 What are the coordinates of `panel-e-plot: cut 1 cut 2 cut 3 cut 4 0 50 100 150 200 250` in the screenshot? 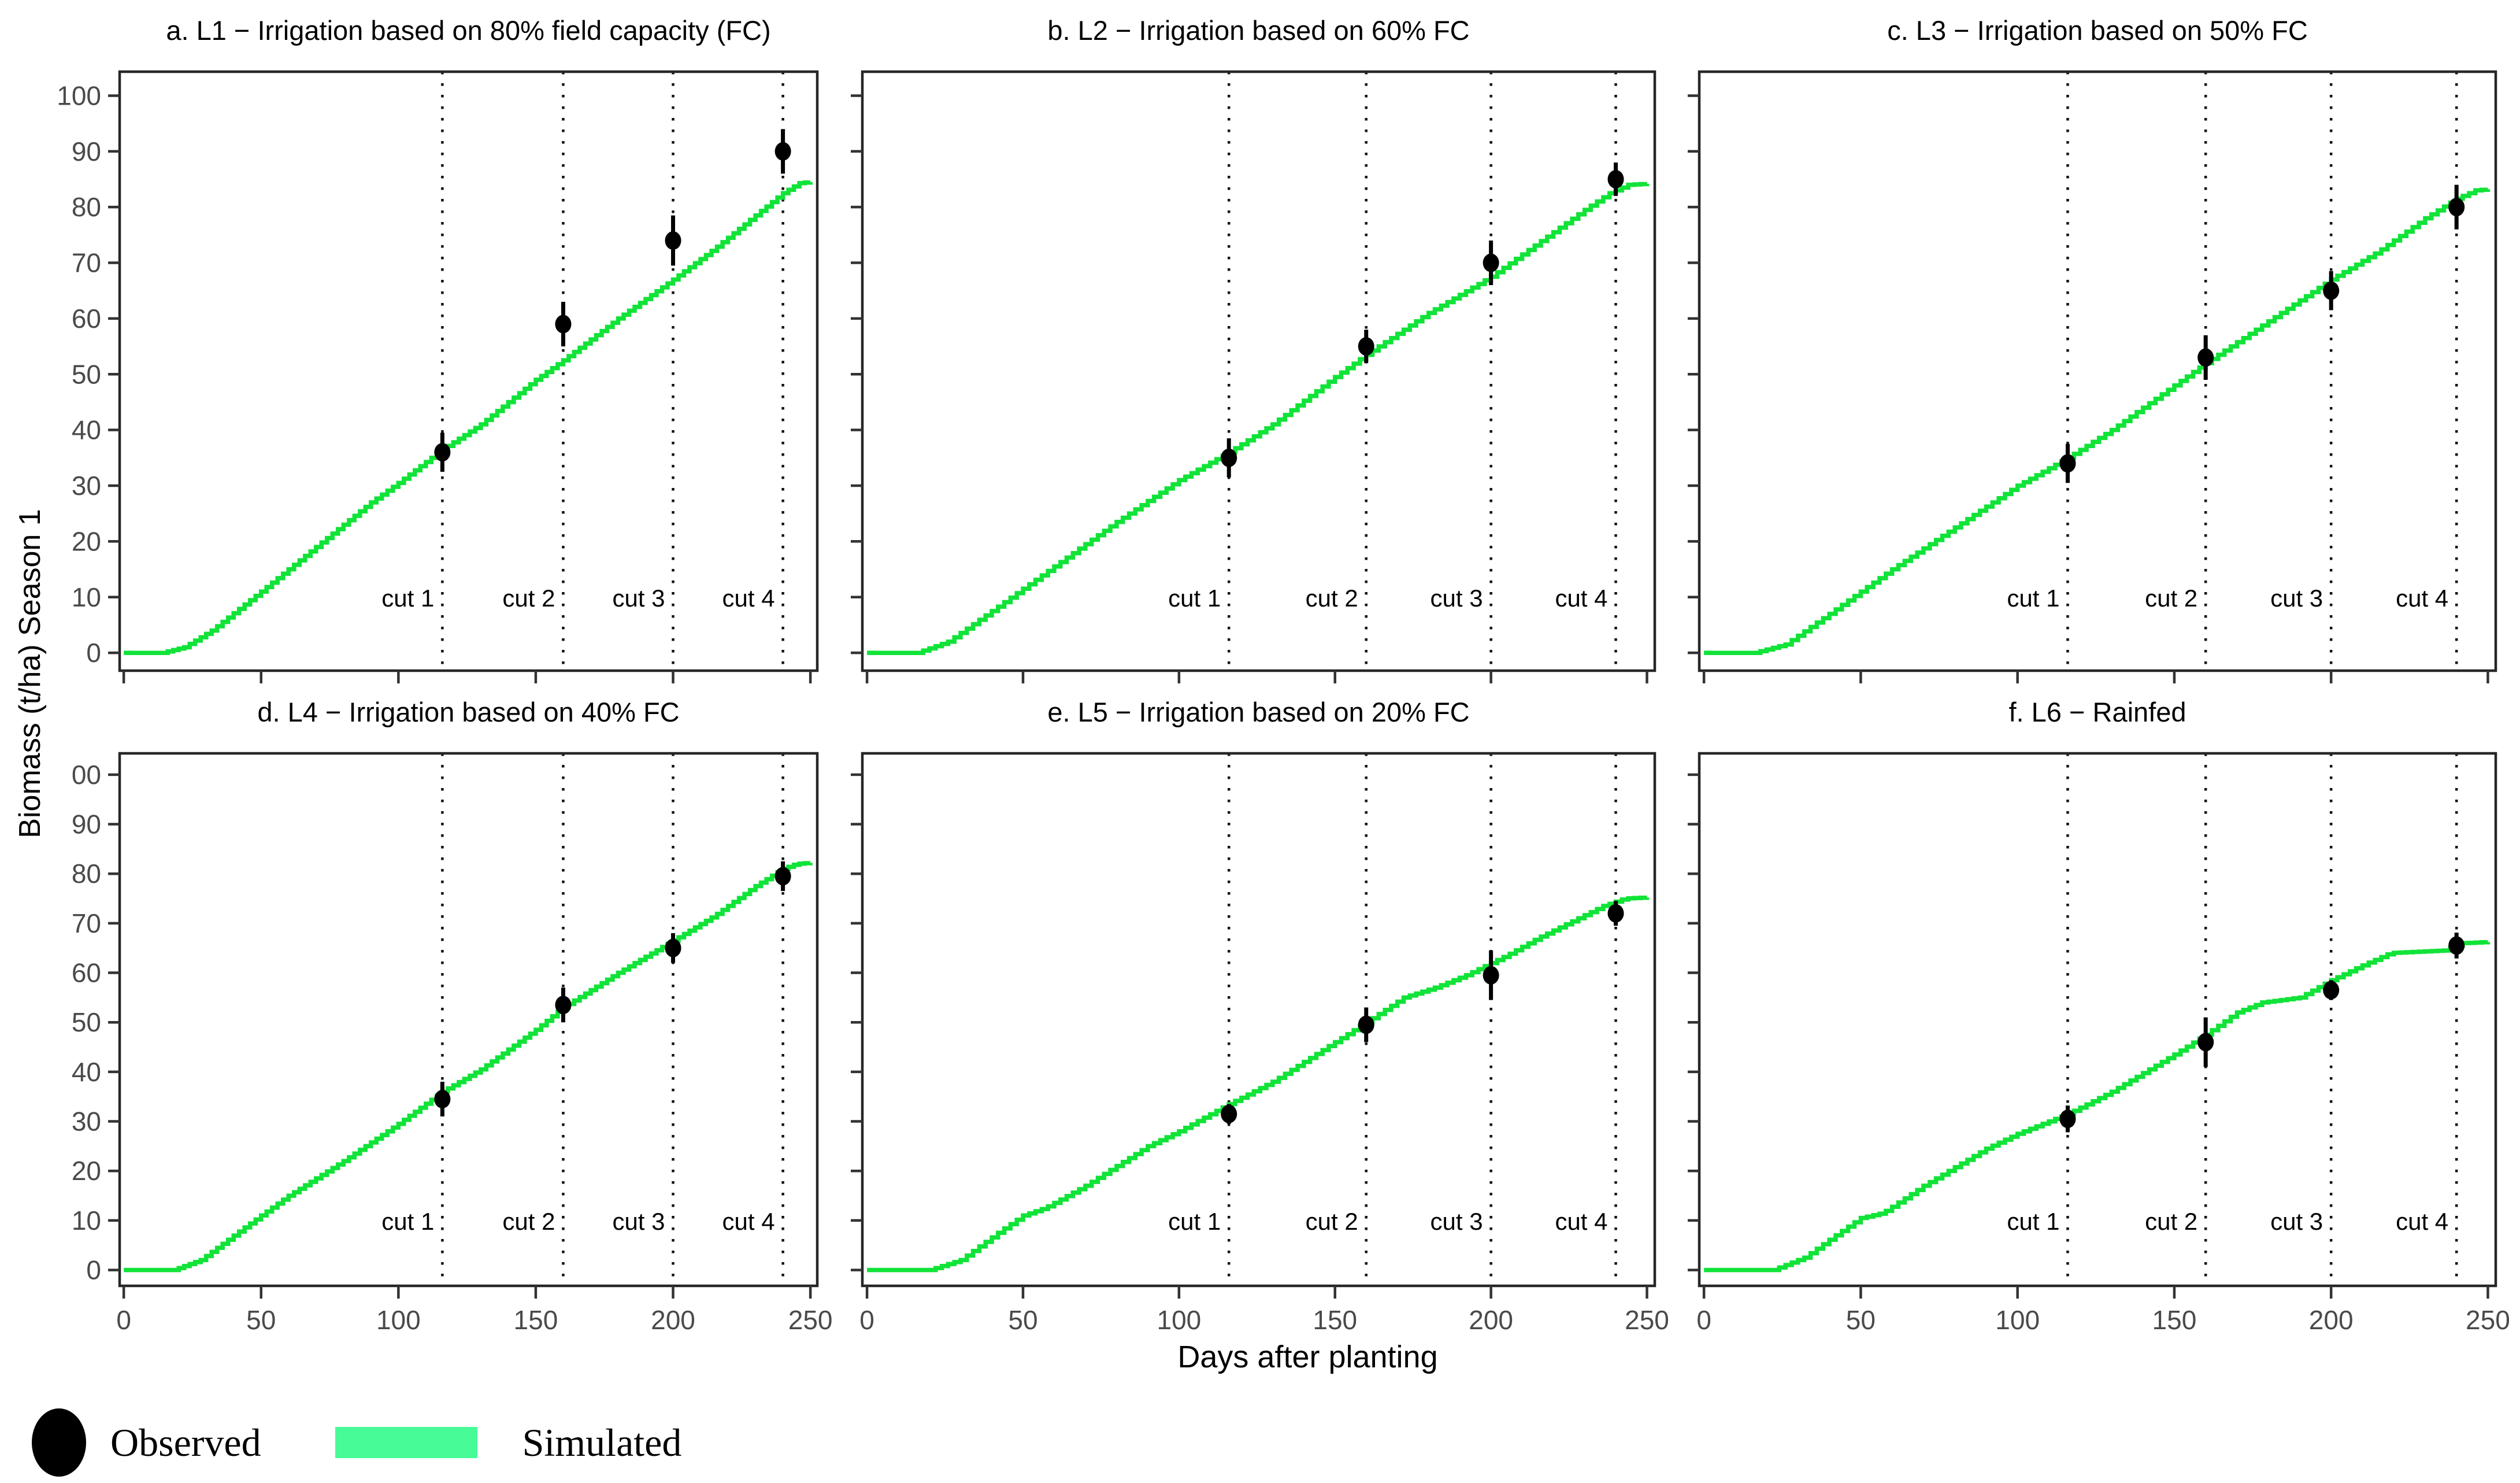 It's located at (1260, 1043).